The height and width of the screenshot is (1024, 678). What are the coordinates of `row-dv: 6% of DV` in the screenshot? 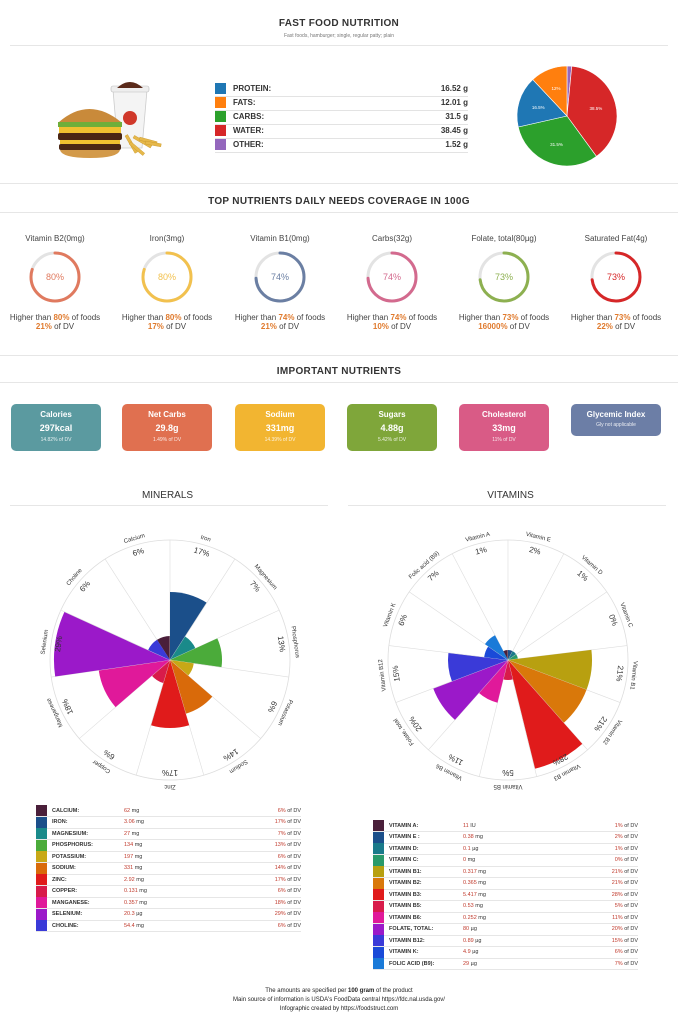 It's located at (289, 891).